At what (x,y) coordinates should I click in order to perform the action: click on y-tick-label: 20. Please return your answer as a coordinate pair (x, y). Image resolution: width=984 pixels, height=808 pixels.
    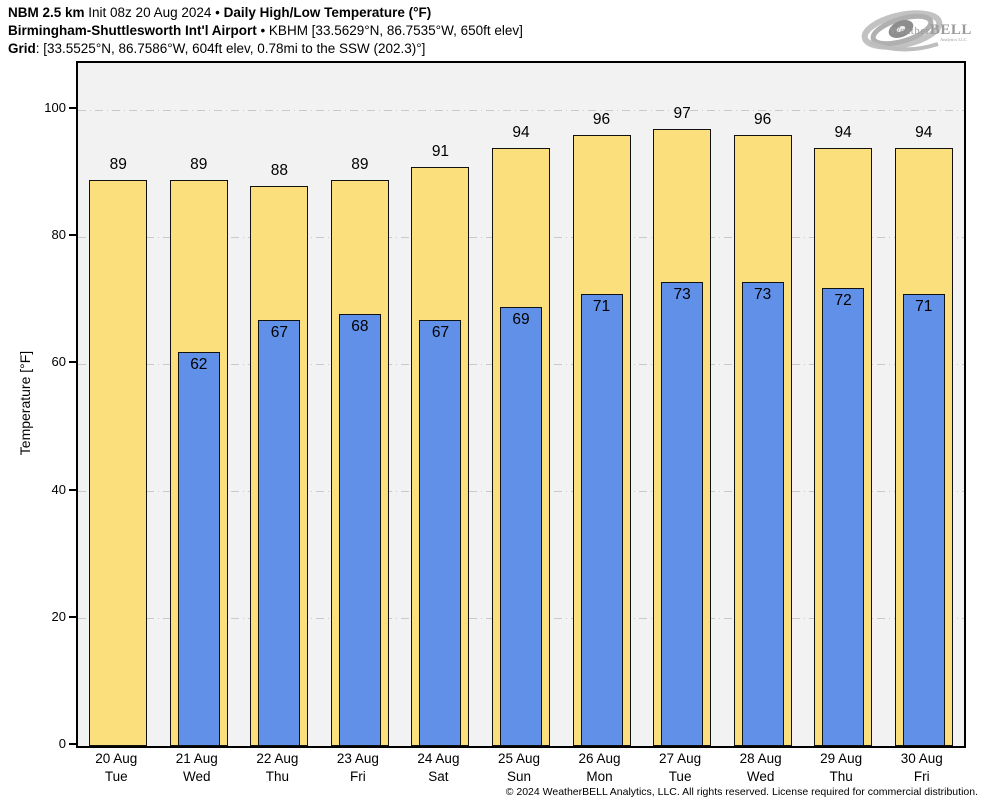
    Looking at the image, I should click on (58, 616).